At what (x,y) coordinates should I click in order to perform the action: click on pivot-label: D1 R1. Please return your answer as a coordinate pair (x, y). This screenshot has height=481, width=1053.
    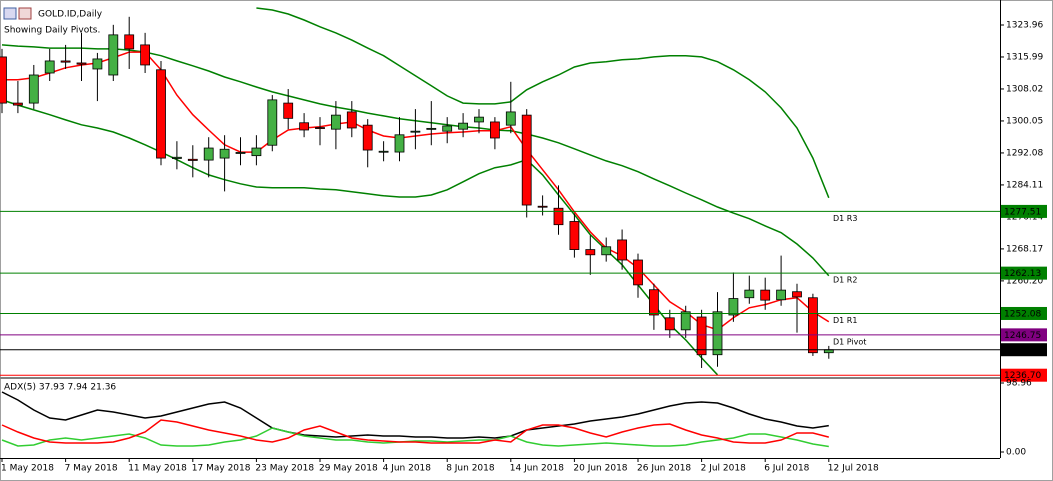
    Looking at the image, I should click on (845, 320).